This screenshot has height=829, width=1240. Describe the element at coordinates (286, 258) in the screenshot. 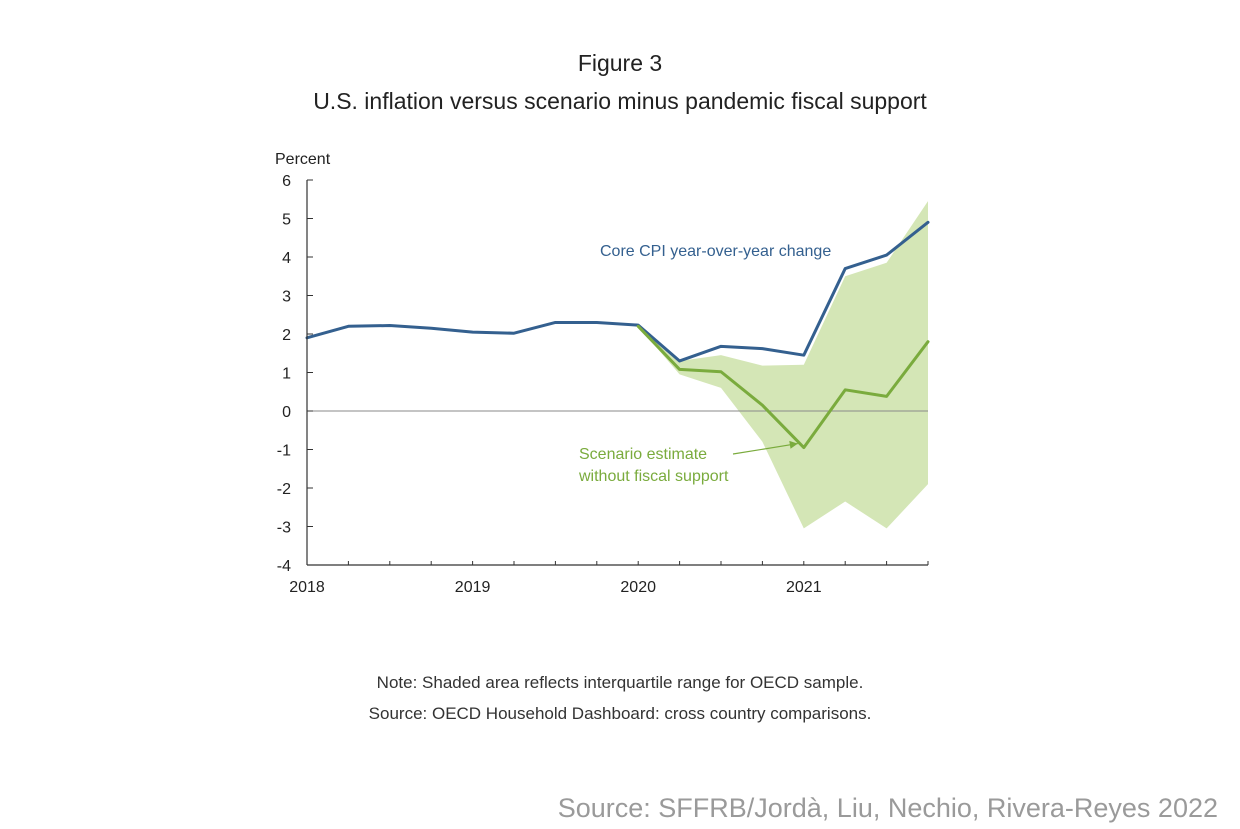

I see `y-tick-label: 4` at that location.